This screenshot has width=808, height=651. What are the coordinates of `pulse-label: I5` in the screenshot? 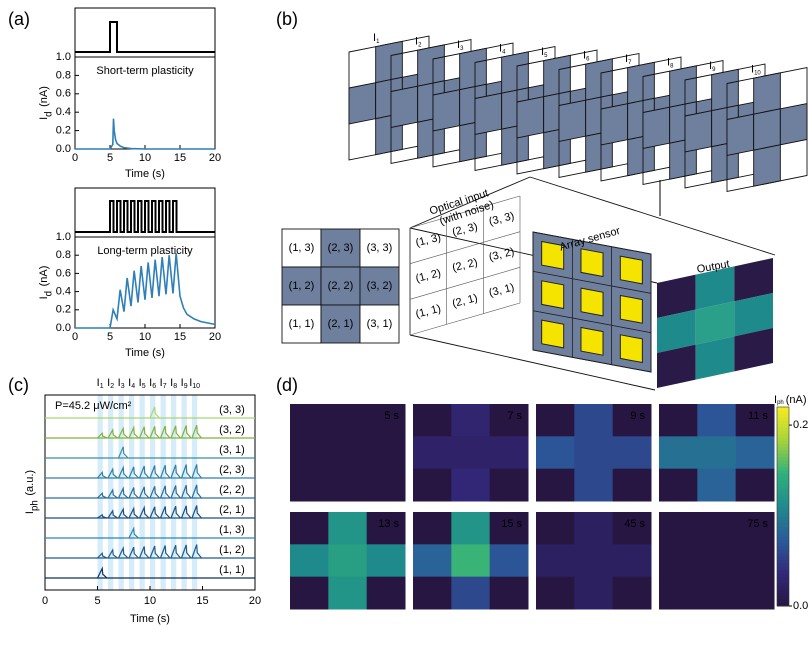 It's located at (142, 383).